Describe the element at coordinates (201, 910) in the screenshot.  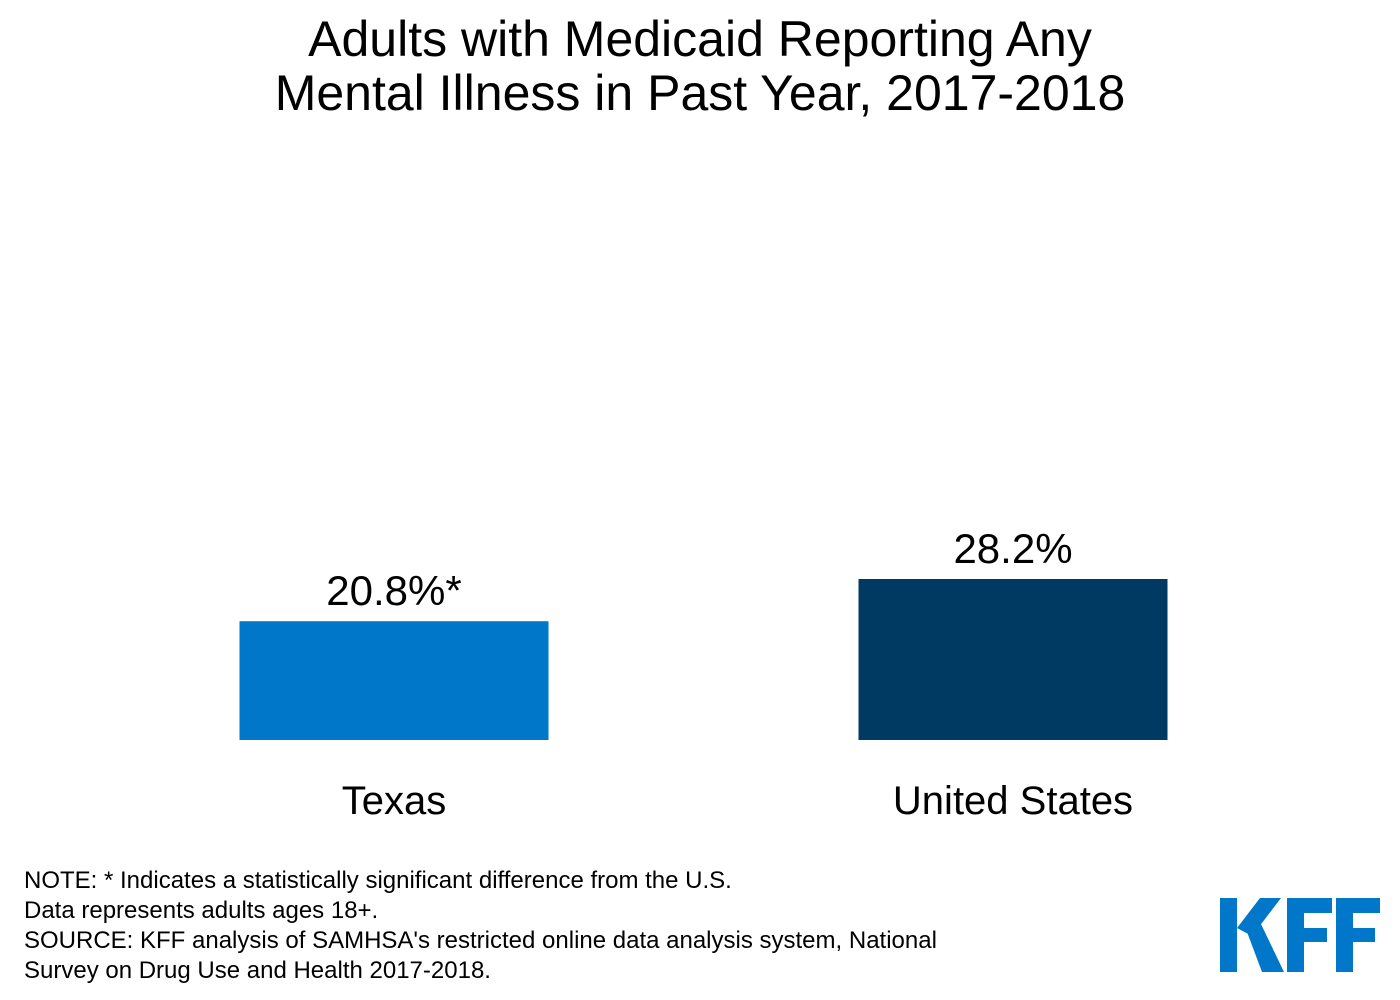
I see `note-line: Data represents adults ages 18+.` at that location.